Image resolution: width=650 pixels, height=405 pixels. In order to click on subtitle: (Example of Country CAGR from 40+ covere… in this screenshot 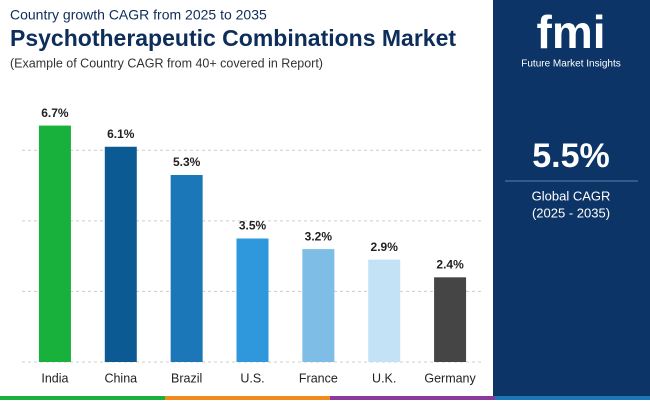, I will do `click(166, 63)`.